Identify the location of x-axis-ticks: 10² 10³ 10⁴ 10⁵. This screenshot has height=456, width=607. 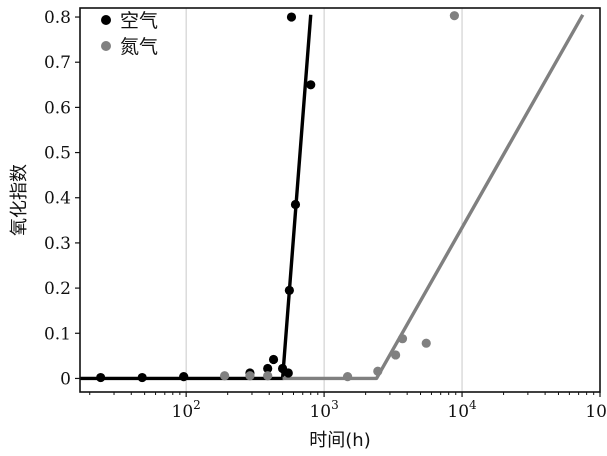
(348, 407).